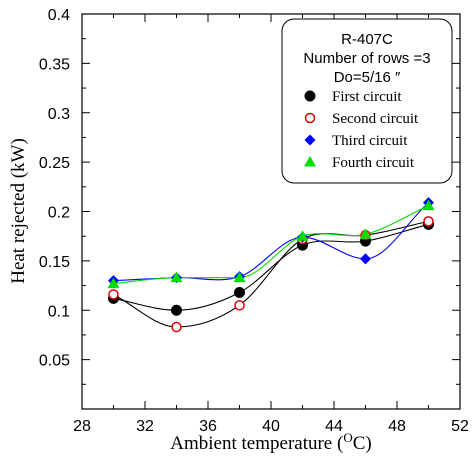 The height and width of the screenshot is (459, 473). I want to click on legend-label-2: Second circuit, so click(375, 119).